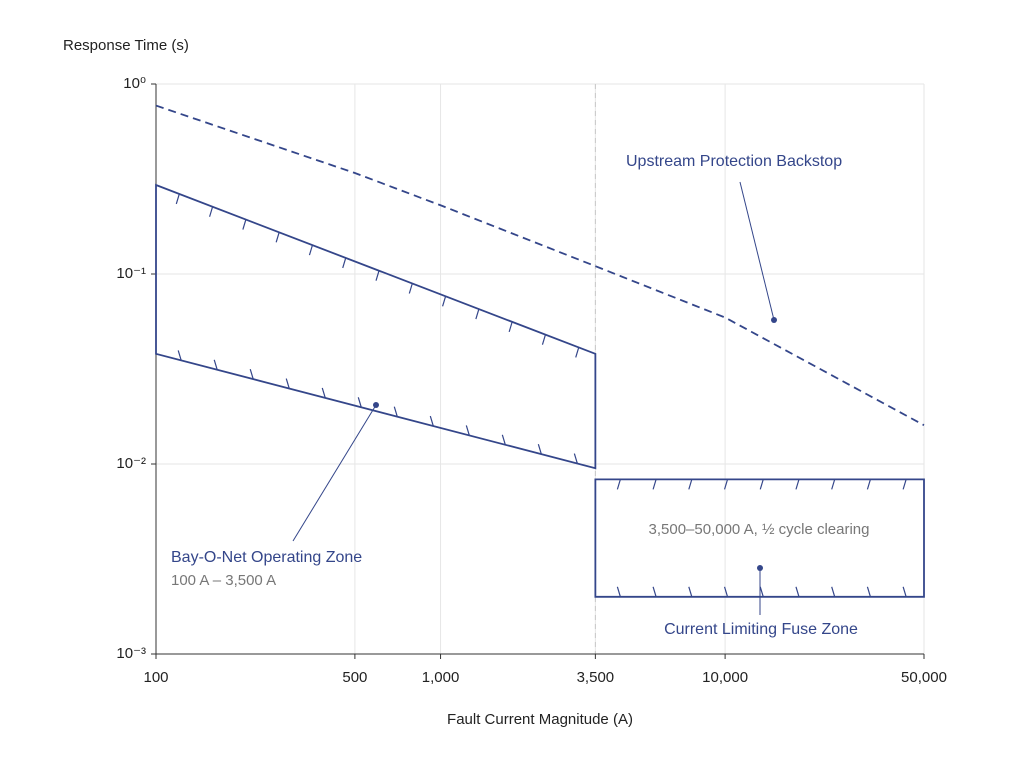 This screenshot has height=768, width=1024. I want to click on x-tick-label: 10,000, so click(725, 677).